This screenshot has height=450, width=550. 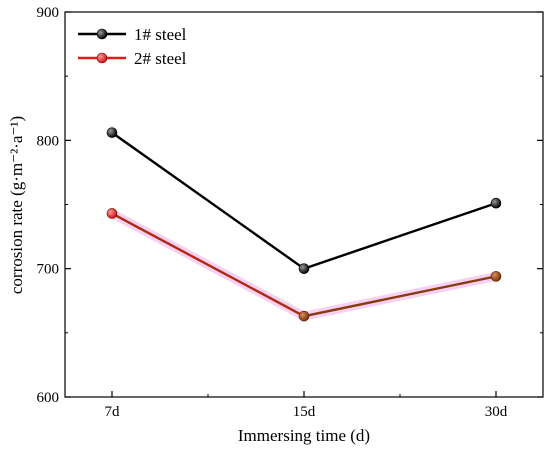 What do you see at coordinates (160, 34) in the screenshot?
I see `legend-label: 1# steel` at bounding box center [160, 34].